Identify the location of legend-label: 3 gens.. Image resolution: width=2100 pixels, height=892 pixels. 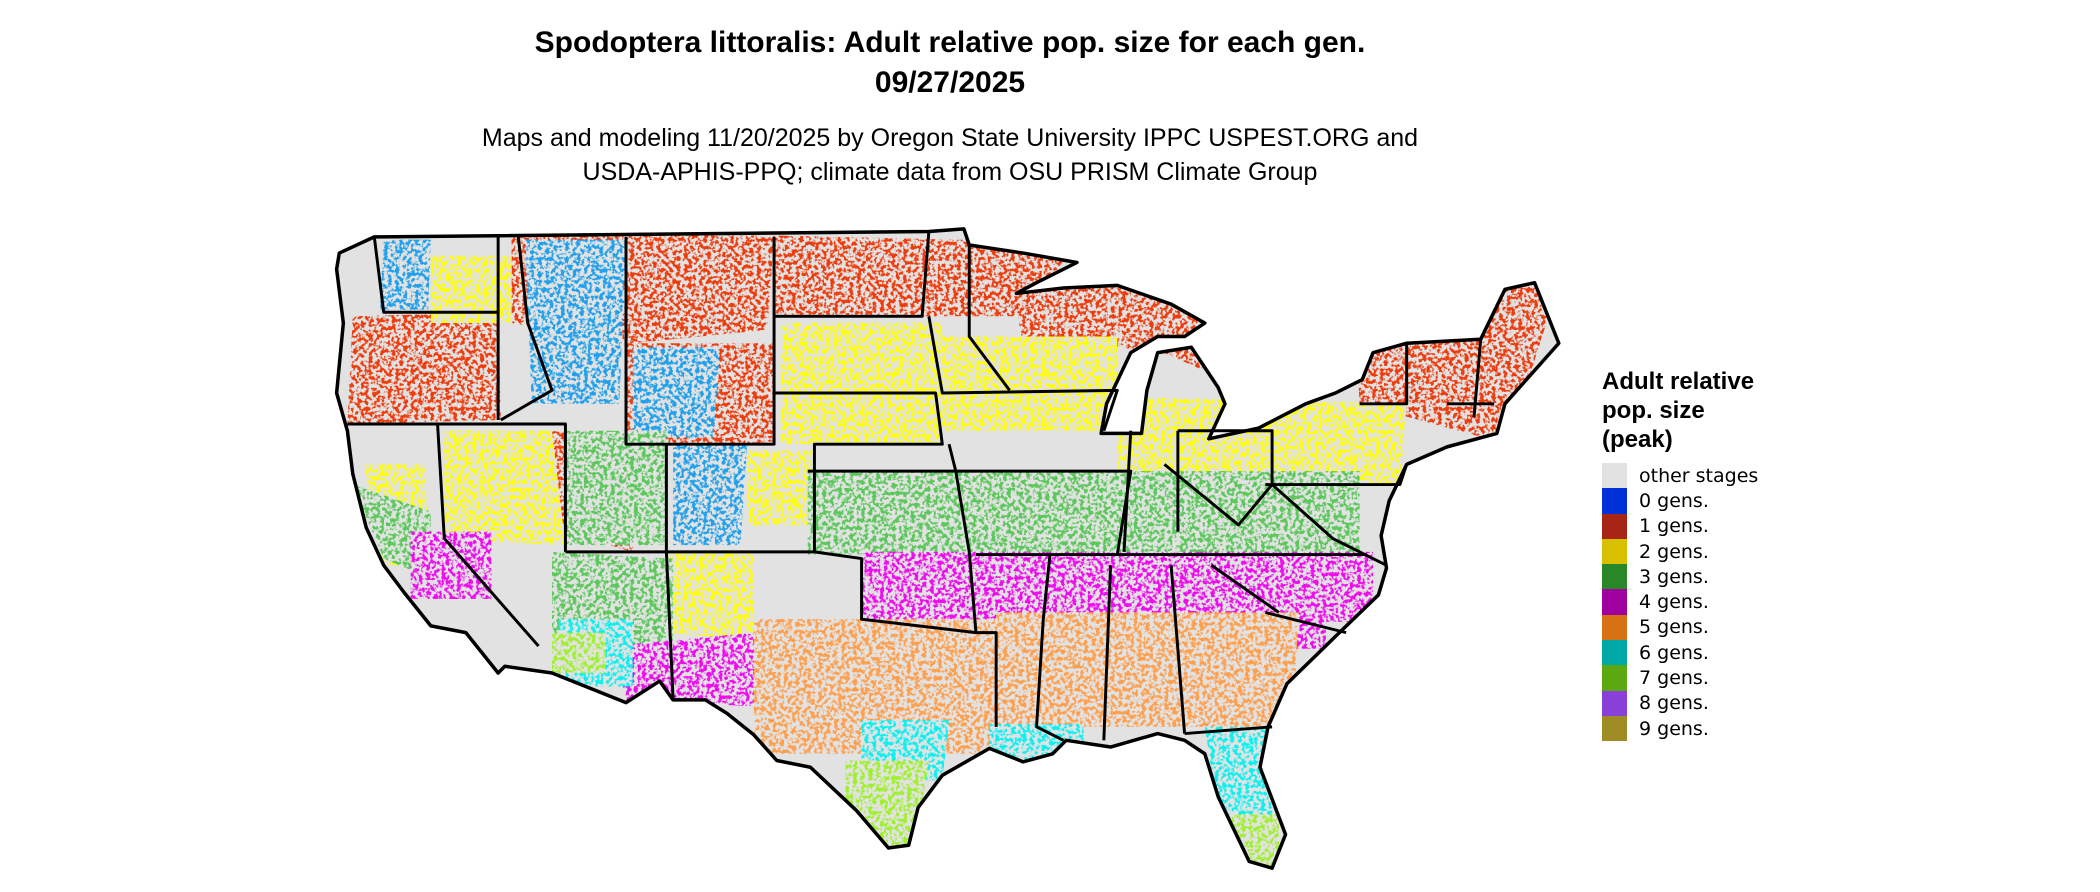
(1674, 576).